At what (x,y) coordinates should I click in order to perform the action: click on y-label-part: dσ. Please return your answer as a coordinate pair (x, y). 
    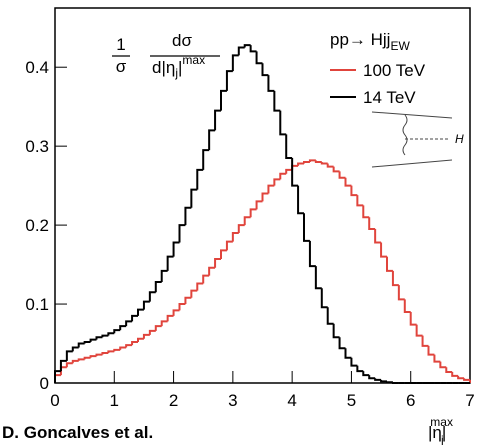
    Looking at the image, I should click on (182, 40).